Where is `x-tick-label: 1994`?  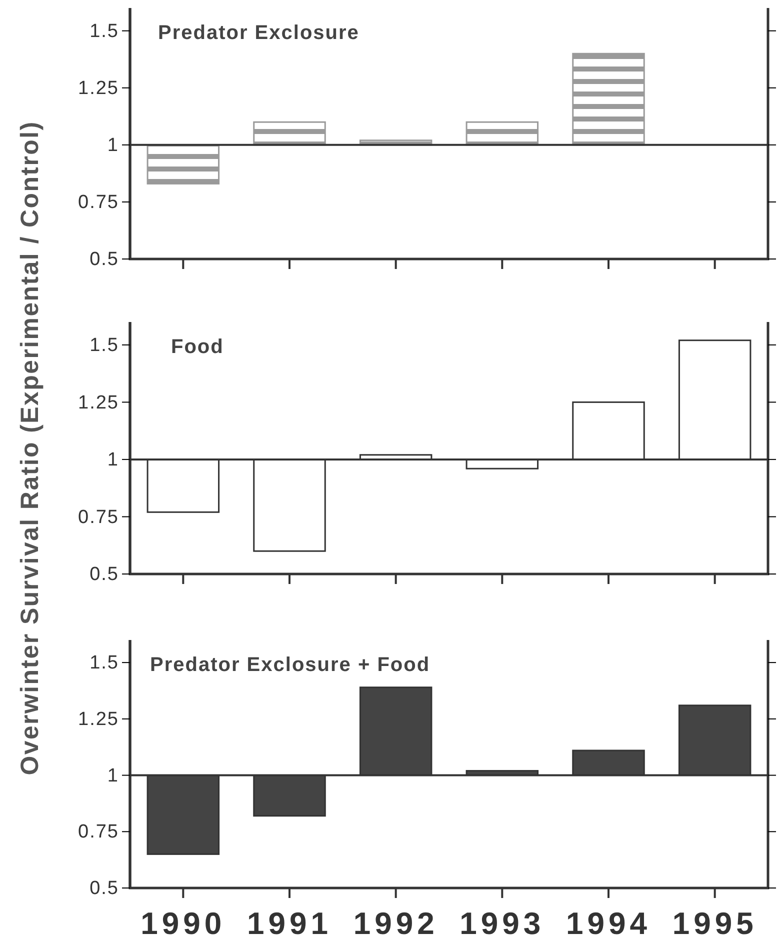 x-tick-label: 1994 is located at coordinates (608, 924).